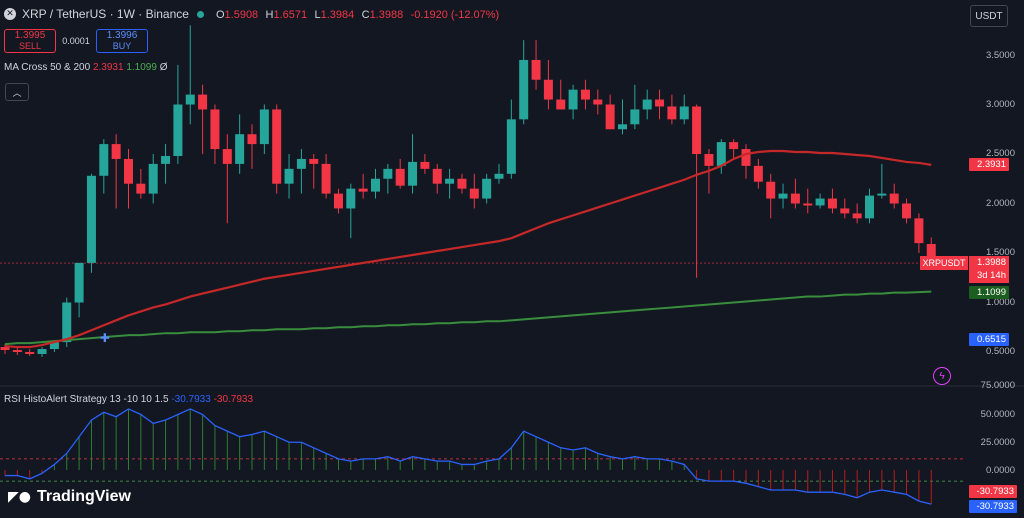 Image resolution: width=1024 pixels, height=518 pixels. I want to click on ohlc-low-value: 1.3984, so click(337, 15).